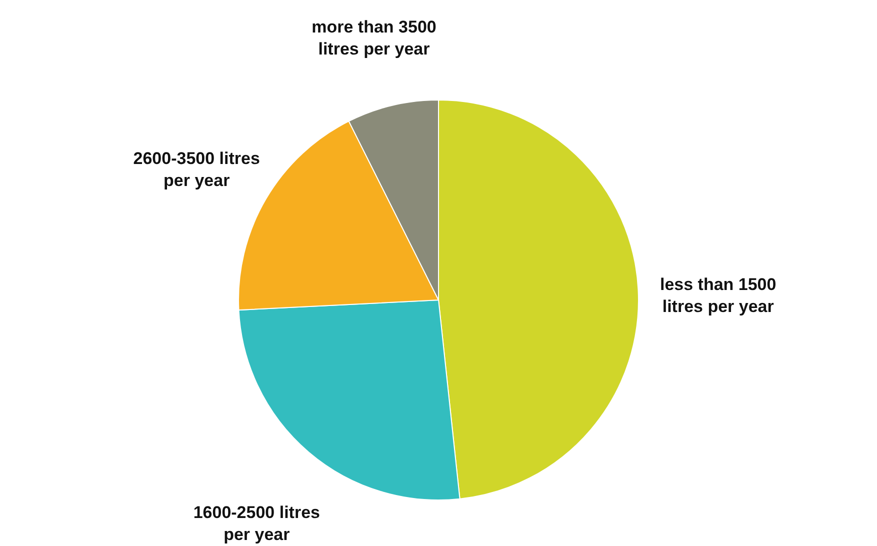 Image resolution: width=877 pixels, height=546 pixels. Describe the element at coordinates (196, 169) in the screenshot. I see `slice-label: 2600-3500 litres per year` at that location.